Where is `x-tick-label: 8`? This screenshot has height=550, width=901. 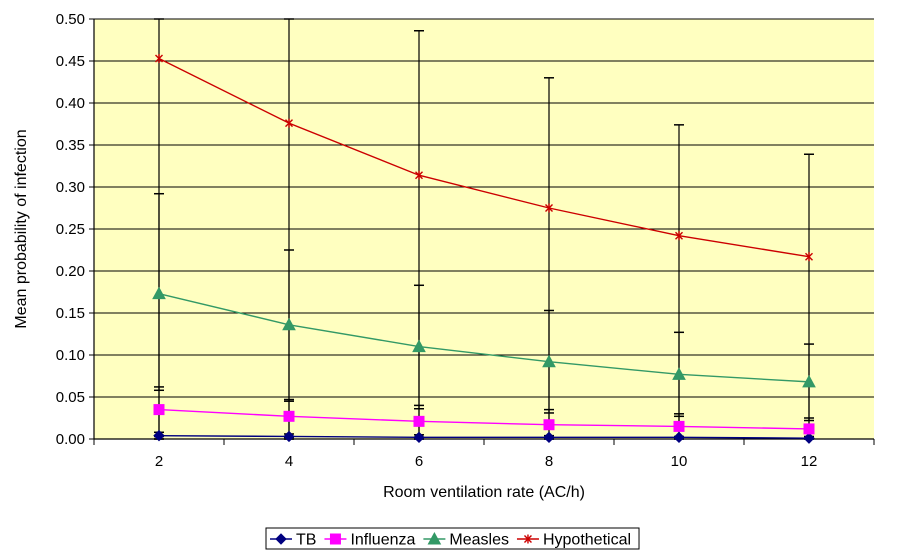
x-tick-label: 8 is located at coordinates (549, 461).